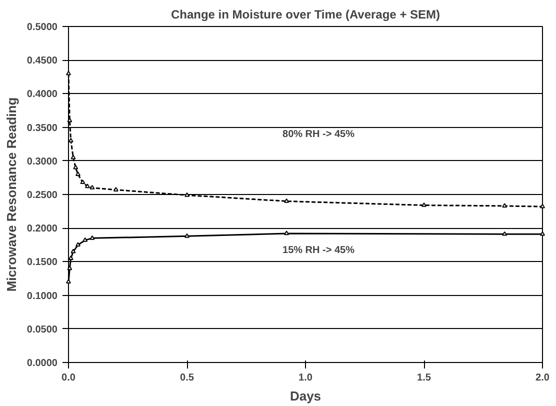 The height and width of the screenshot is (406, 556). Describe the element at coordinates (305, 378) in the screenshot. I see `x-tick-label: 1.0` at that location.